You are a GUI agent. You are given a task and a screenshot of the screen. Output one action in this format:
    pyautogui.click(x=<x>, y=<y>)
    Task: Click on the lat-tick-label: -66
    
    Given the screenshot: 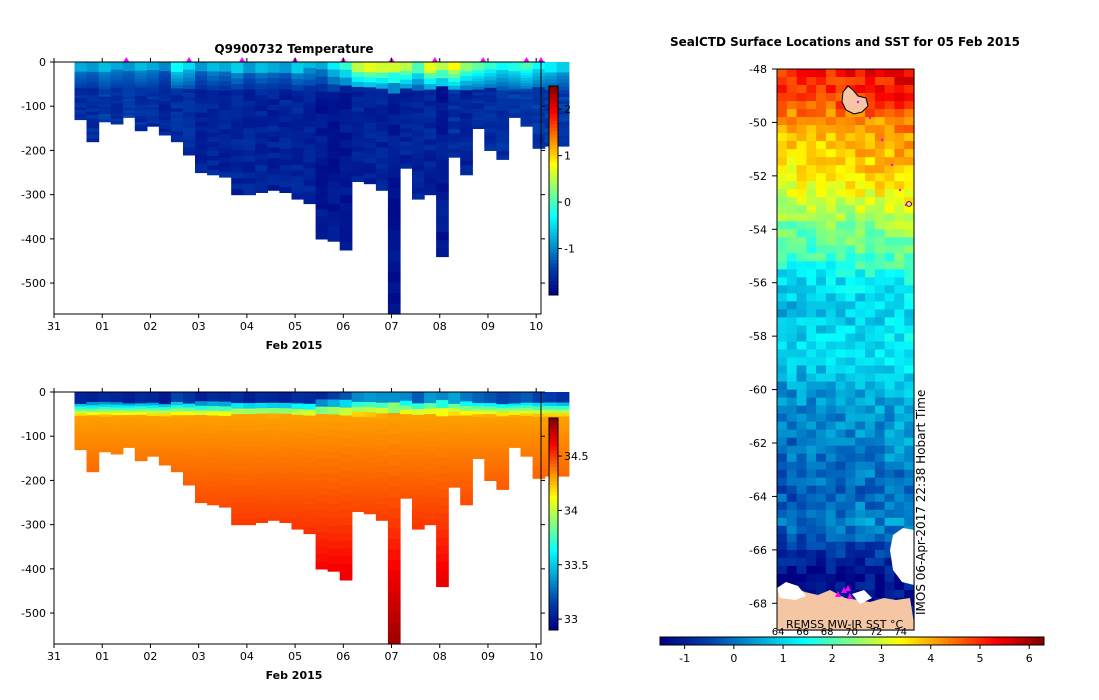 What is the action you would take?
    pyautogui.click(x=758, y=550)
    